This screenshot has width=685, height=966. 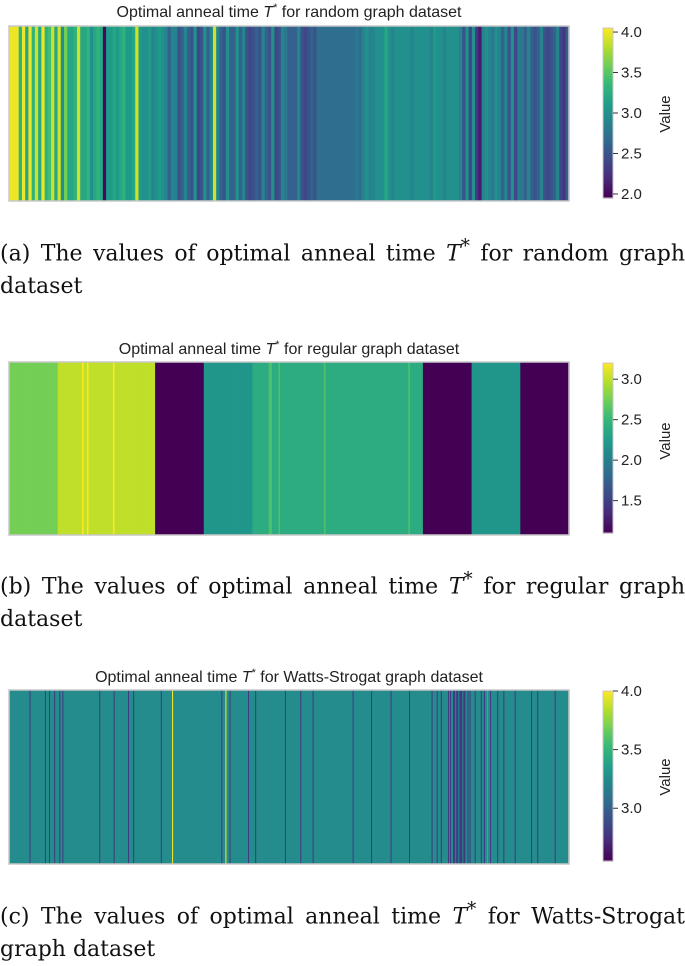 What do you see at coordinates (460, 917) in the screenshot?
I see `caption-symbol-c: T` at bounding box center [460, 917].